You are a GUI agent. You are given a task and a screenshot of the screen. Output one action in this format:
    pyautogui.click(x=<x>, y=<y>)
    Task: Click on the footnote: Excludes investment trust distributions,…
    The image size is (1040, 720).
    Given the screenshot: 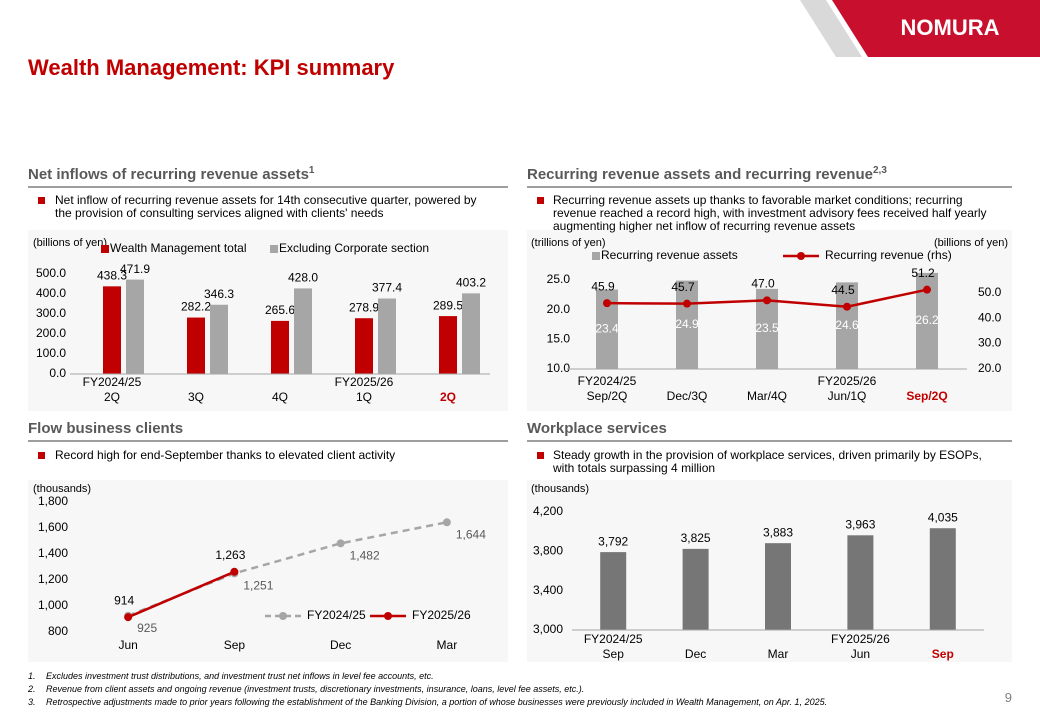 What is the action you would take?
    pyautogui.click(x=240, y=676)
    